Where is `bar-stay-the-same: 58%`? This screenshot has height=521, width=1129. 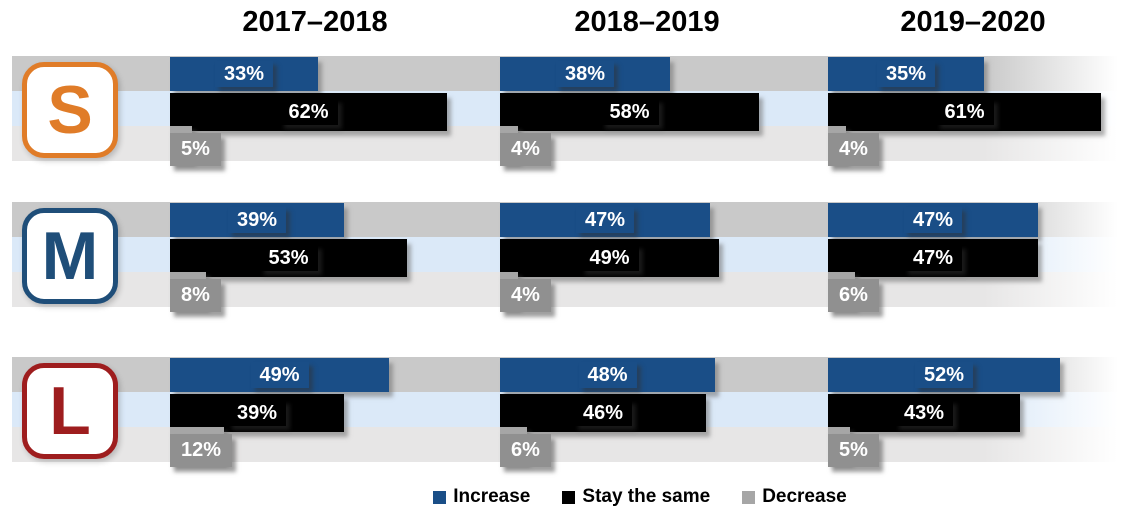
bar-stay-the-same: 58% is located at coordinates (629, 112).